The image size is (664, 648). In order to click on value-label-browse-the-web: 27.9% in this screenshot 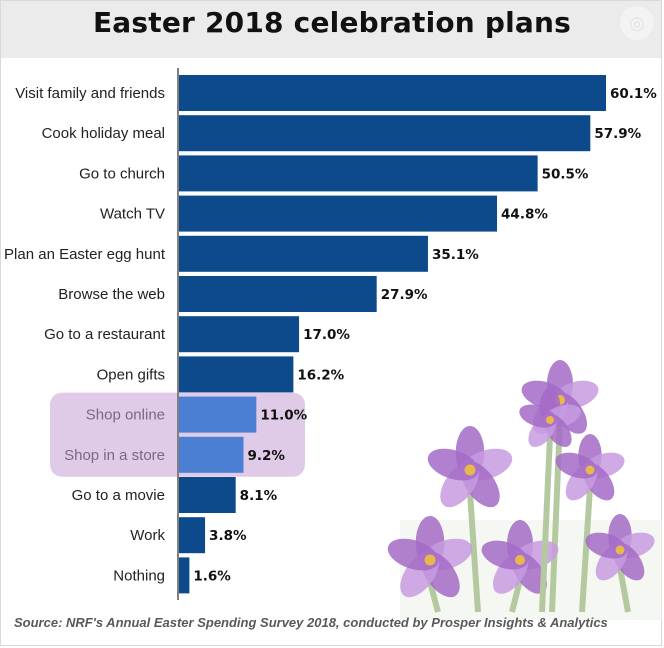, I will do `click(404, 295)`.